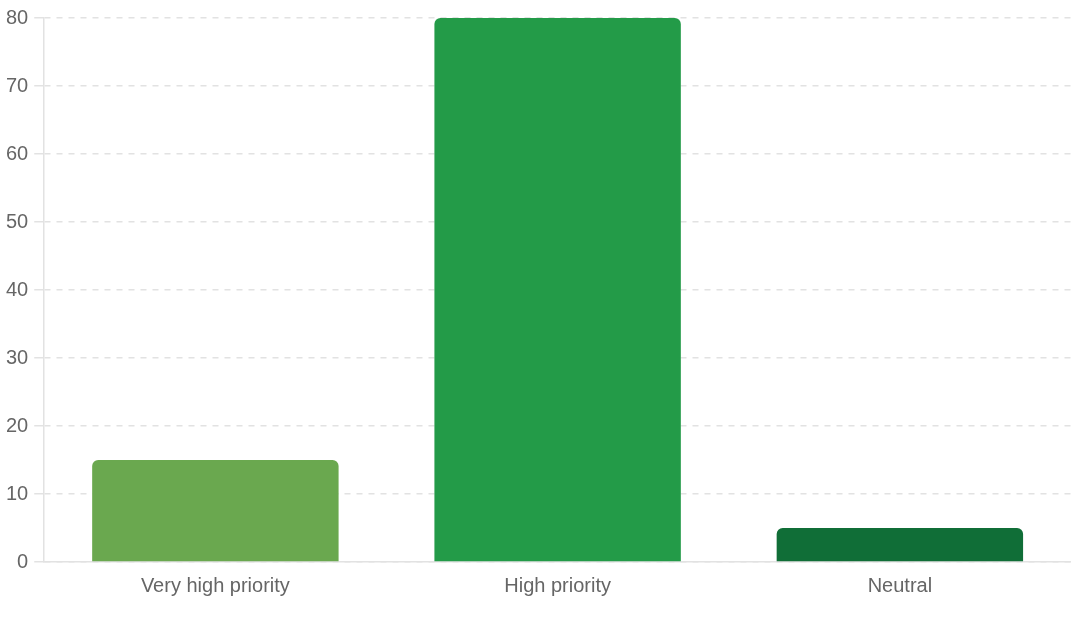  I want to click on y-tick-label: 70, so click(17, 84).